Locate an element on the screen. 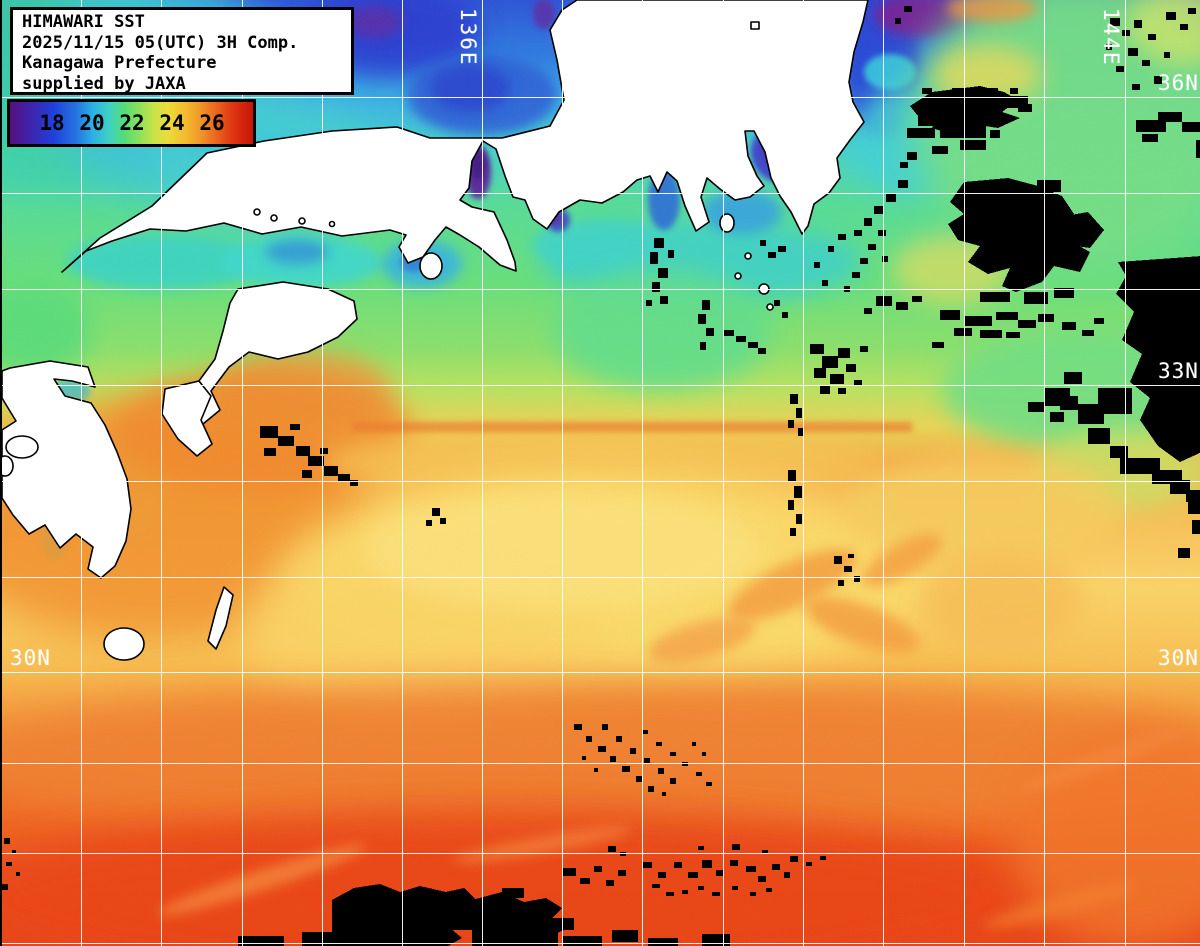 Image resolution: width=1200 pixels, height=946 pixels. land-shikoku is located at coordinates (271, 353).